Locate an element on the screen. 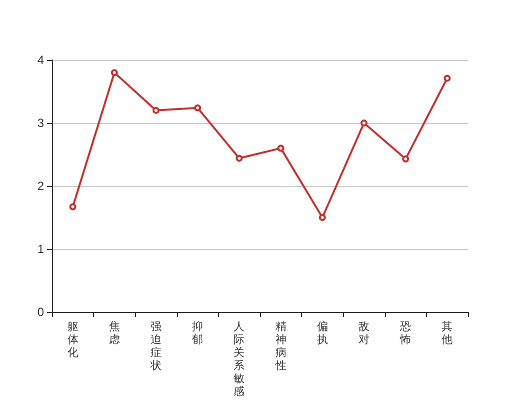 Image resolution: width=520 pixels, height=400 pixels. x-tick-label: 人际关系敏感 is located at coordinates (239, 359).